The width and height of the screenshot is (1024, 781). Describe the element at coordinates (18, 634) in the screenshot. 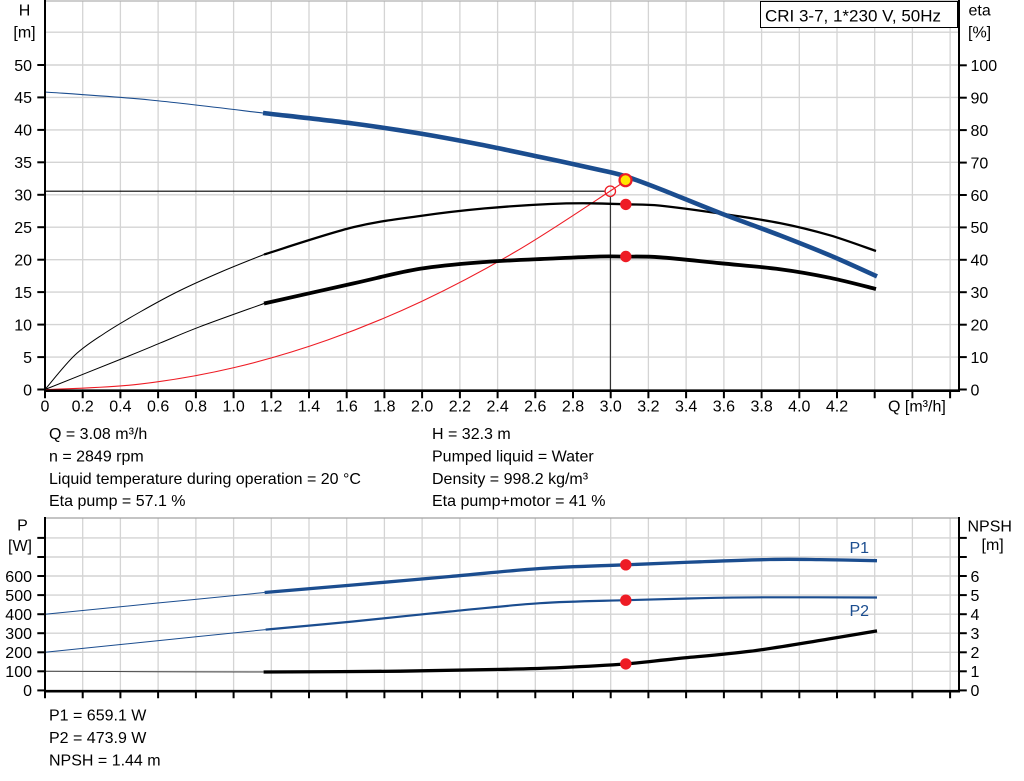

I see `svg-text: 300` at that location.